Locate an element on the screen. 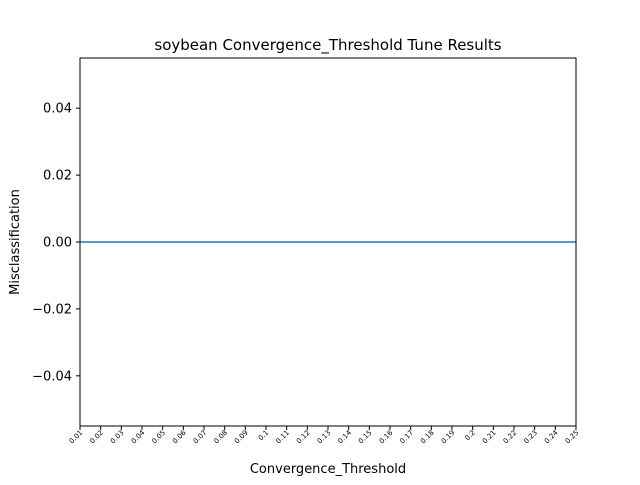  y-tick-label: 0.02 is located at coordinates (57, 176).